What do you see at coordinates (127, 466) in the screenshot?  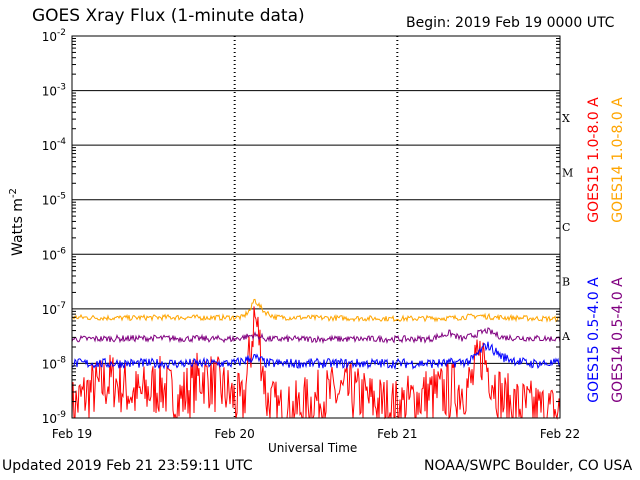 I see `updated-timestamp: Updated 2019 Feb 21 23:59:11 UTC` at bounding box center [127, 466].